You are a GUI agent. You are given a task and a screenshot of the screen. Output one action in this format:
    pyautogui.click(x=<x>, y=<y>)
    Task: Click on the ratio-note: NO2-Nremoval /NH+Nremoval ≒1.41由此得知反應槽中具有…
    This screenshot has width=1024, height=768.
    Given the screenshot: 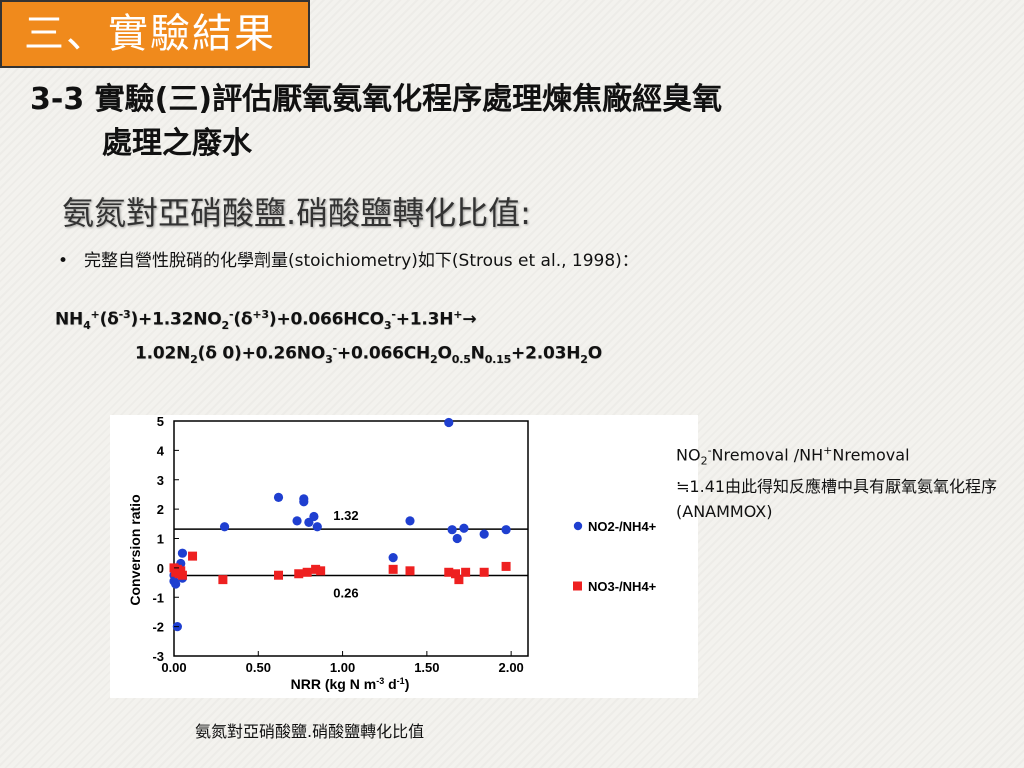 What is the action you would take?
    pyautogui.click(x=837, y=482)
    